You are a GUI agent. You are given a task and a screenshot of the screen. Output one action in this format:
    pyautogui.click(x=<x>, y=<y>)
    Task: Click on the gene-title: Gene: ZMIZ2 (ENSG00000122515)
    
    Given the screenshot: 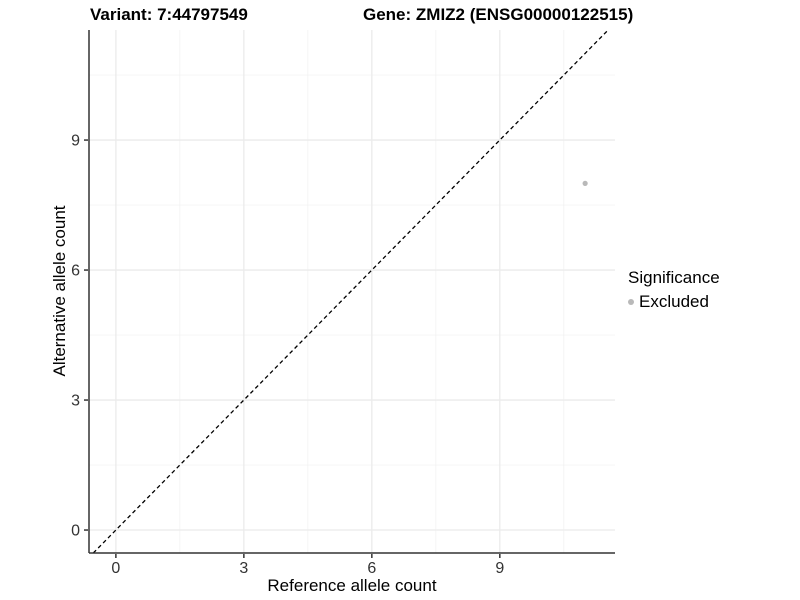 What is the action you would take?
    pyautogui.click(x=498, y=14)
    